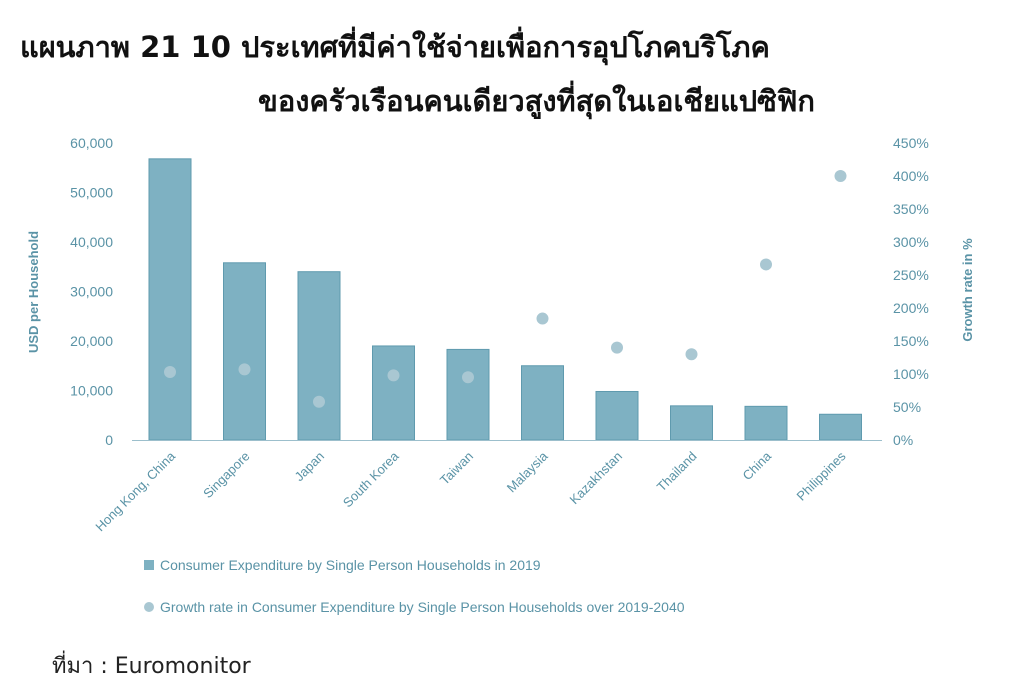  What do you see at coordinates (149, 607) in the screenshot?
I see `legend-dot-icon` at bounding box center [149, 607].